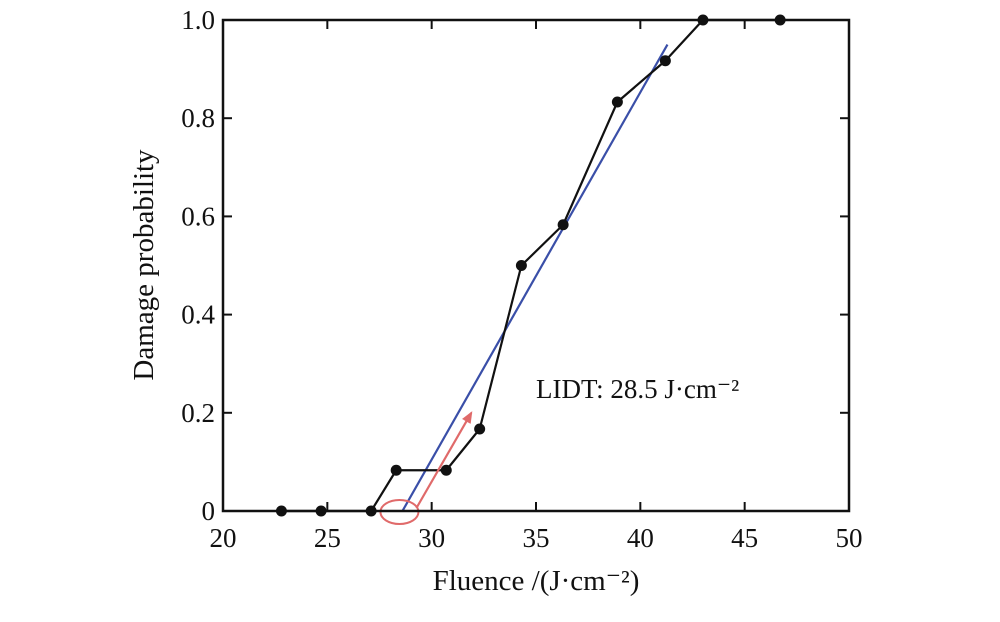 Image resolution: width=1000 pixels, height=622 pixels. What do you see at coordinates (198, 20) in the screenshot?
I see `y-tick-label: 1.0` at bounding box center [198, 20].